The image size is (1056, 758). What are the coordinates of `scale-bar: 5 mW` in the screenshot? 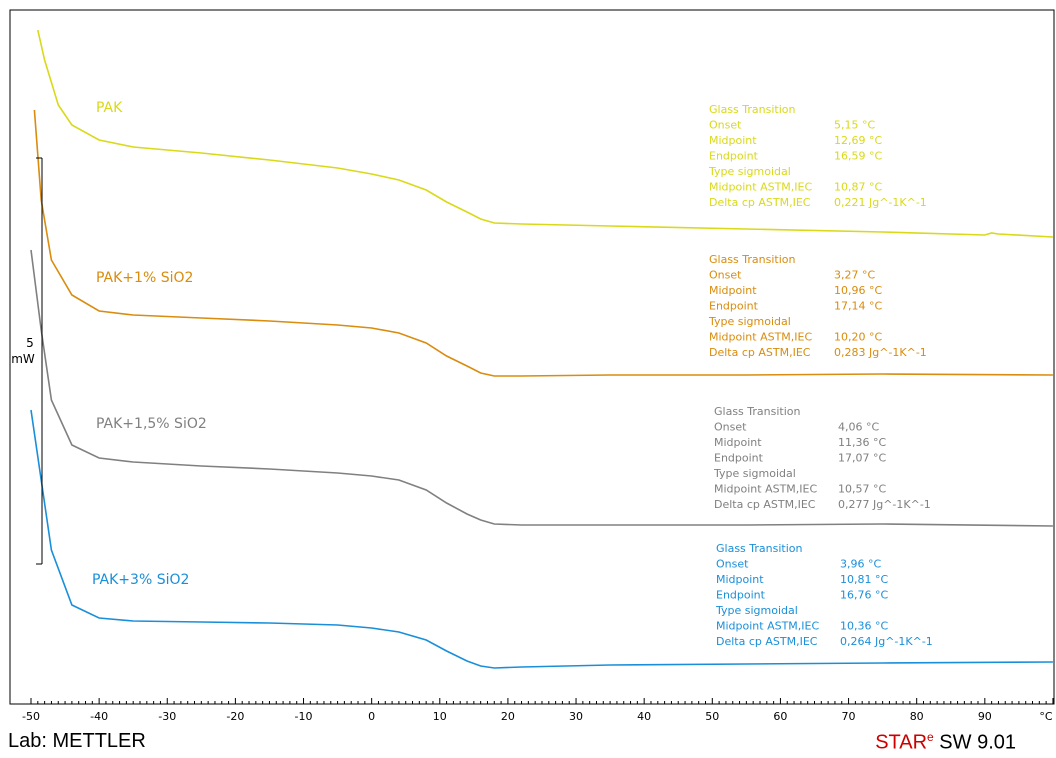 It's located at (27, 361).